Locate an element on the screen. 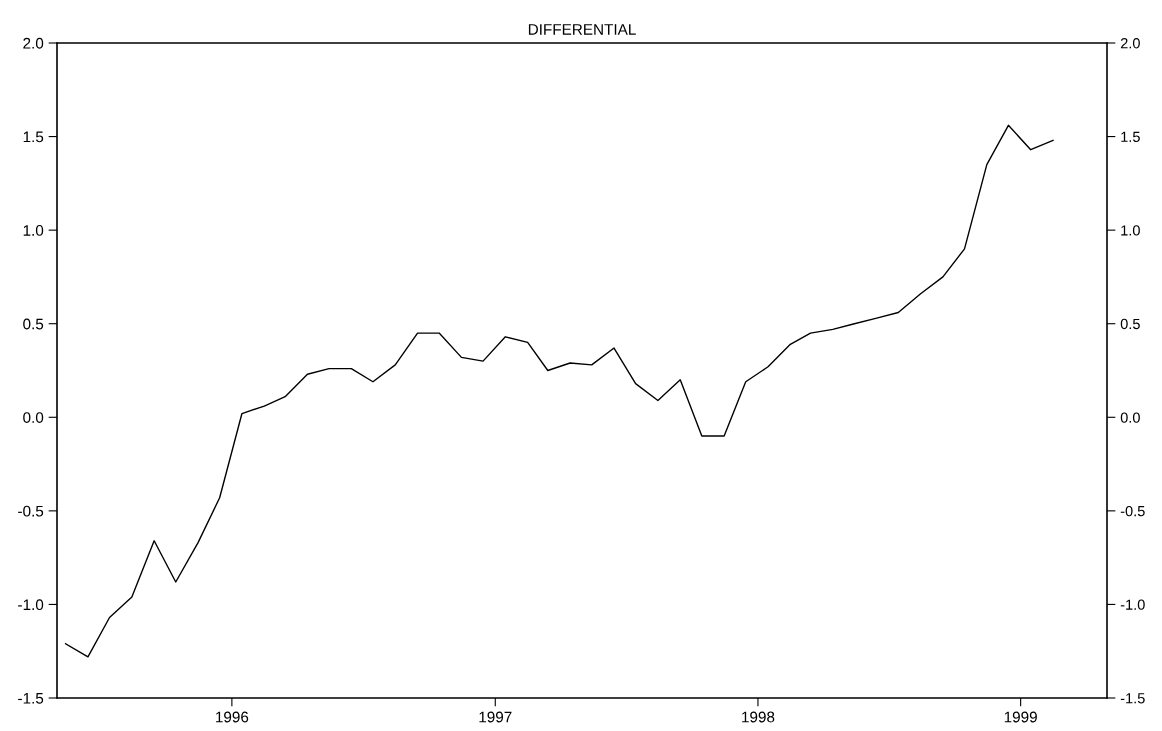 Image resolution: width=1162 pixels, height=731 pixels. y2-tick-label: 2.0 is located at coordinates (1130, 43).